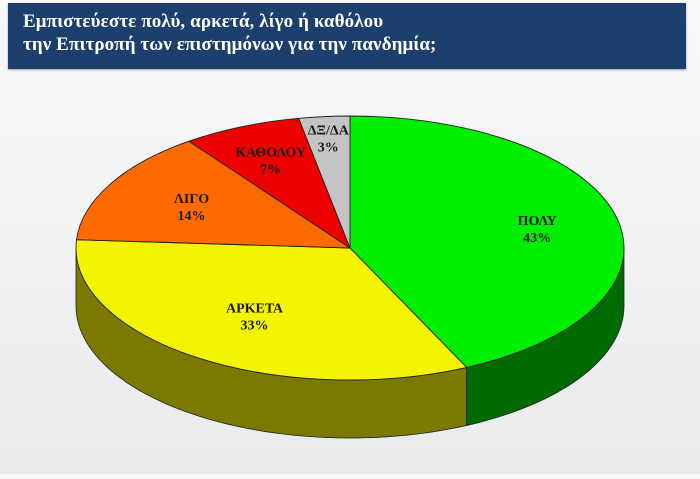 The height and width of the screenshot is (479, 700). I want to click on slice-label-λιγο: ΛΙΓΟ, so click(191, 199).